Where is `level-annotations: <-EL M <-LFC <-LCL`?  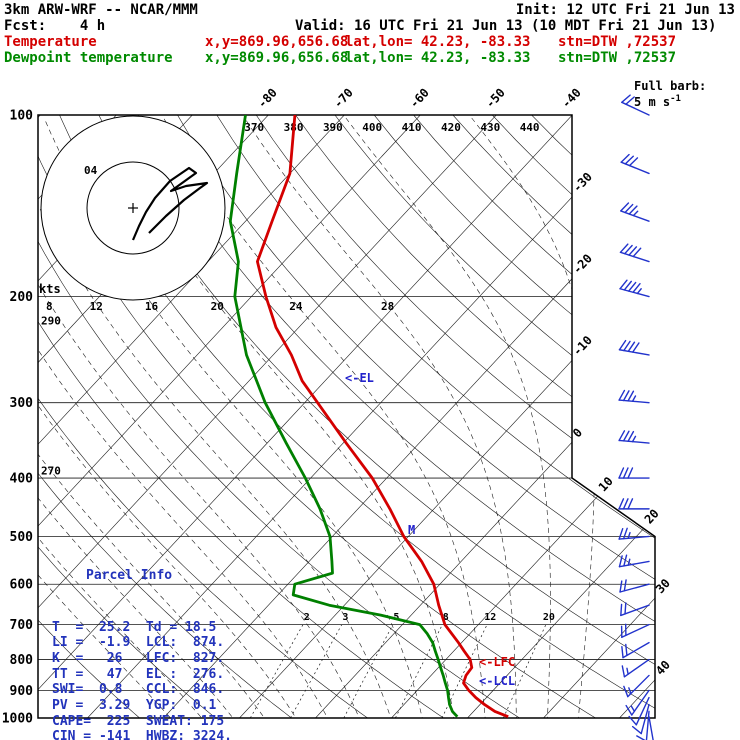
level-annotations: <-EL M <-LFC <-LCL is located at coordinates (430, 529).